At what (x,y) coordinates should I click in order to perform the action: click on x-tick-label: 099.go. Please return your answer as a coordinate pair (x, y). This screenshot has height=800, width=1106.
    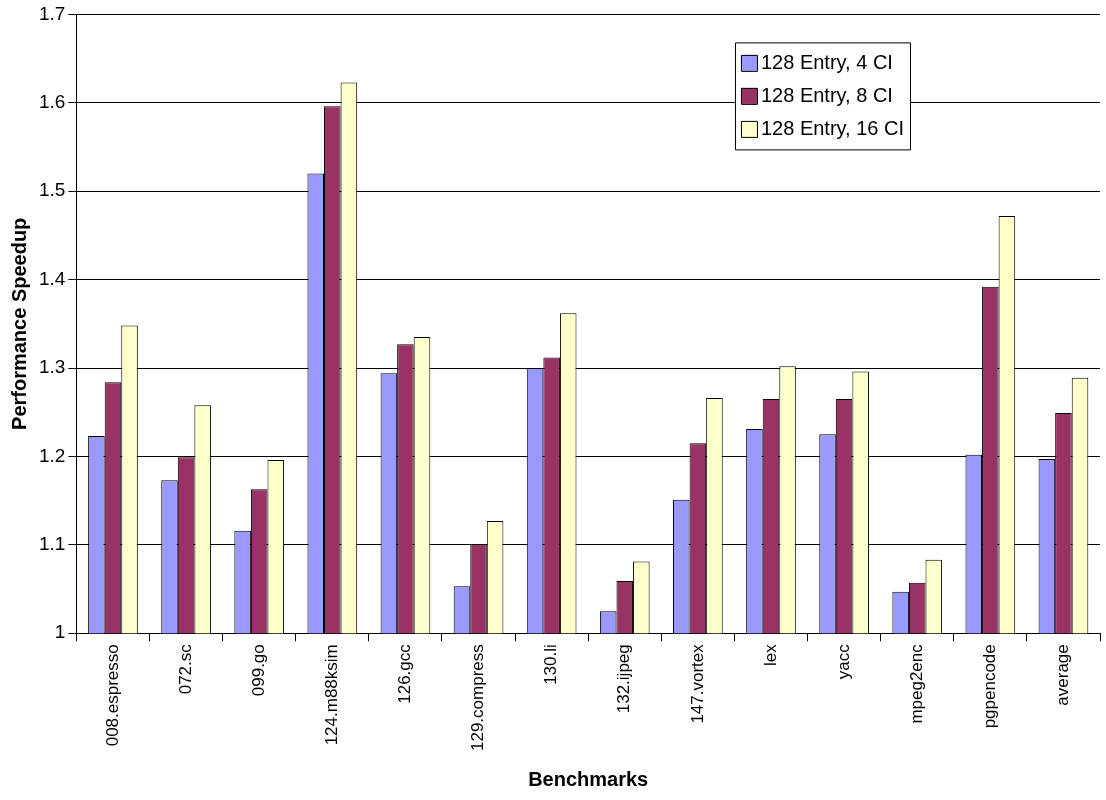
    Looking at the image, I should click on (258, 670).